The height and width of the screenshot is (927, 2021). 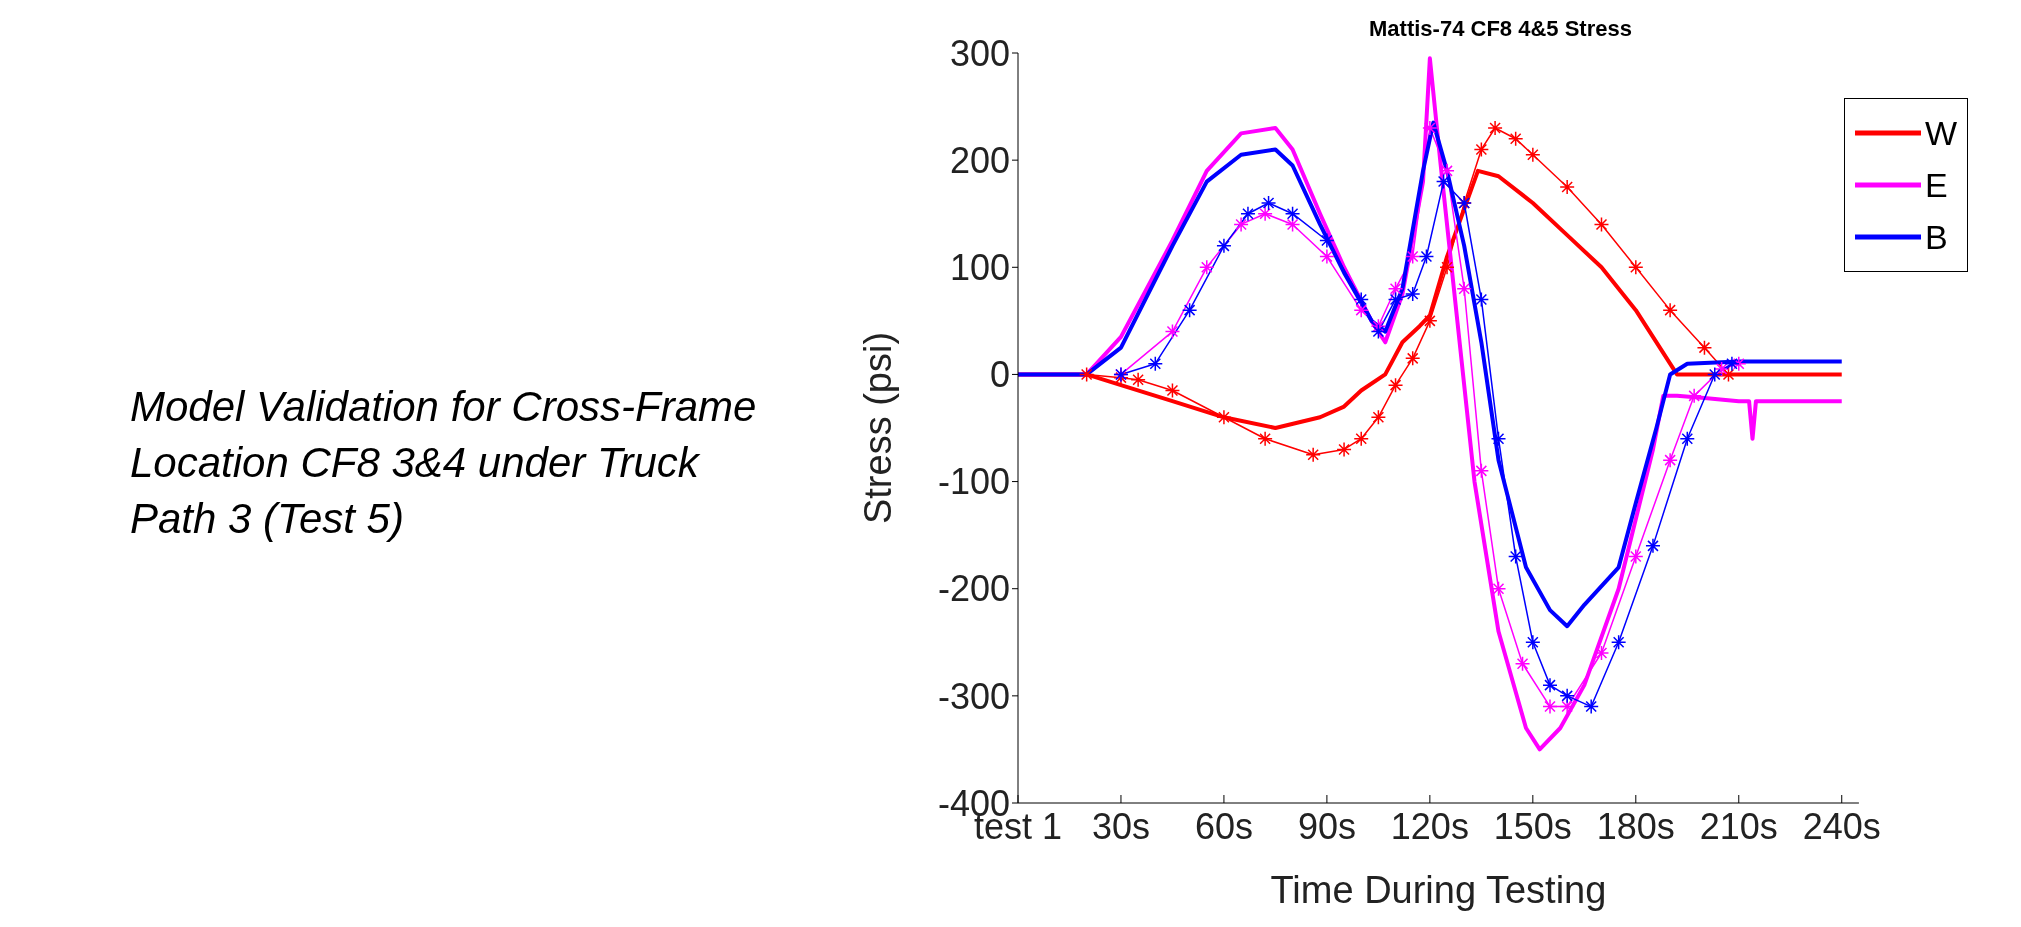 I want to click on x-tick-label: 210s, so click(x=1738, y=826).